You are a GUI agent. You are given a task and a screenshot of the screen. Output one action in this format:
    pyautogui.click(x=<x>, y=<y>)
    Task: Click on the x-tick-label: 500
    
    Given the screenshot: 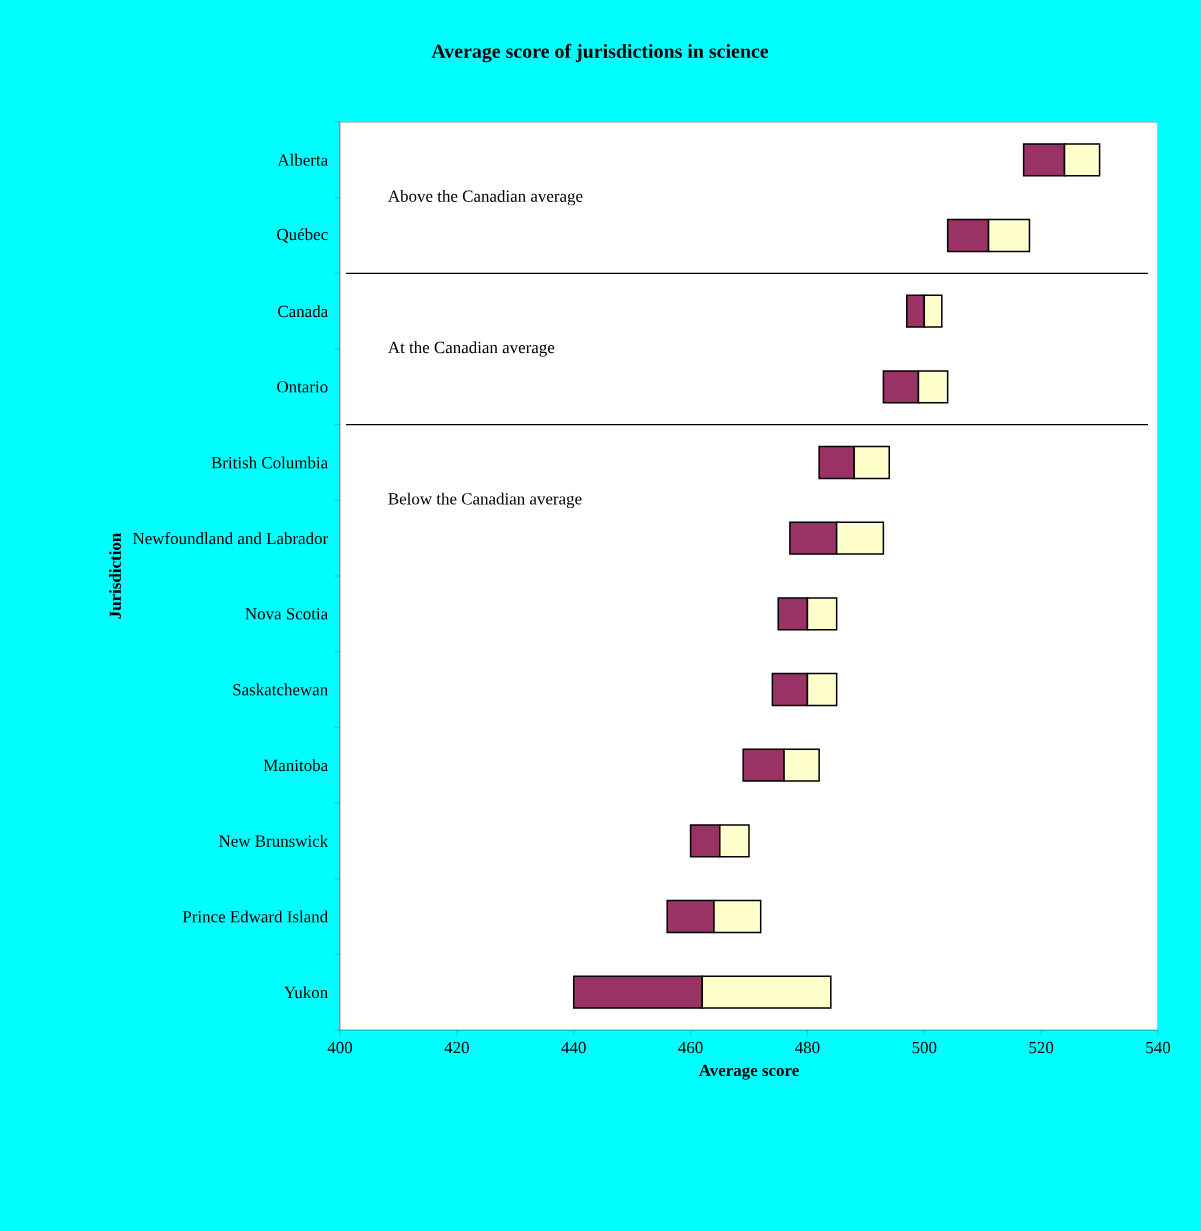 What is the action you would take?
    pyautogui.click(x=924, y=1047)
    